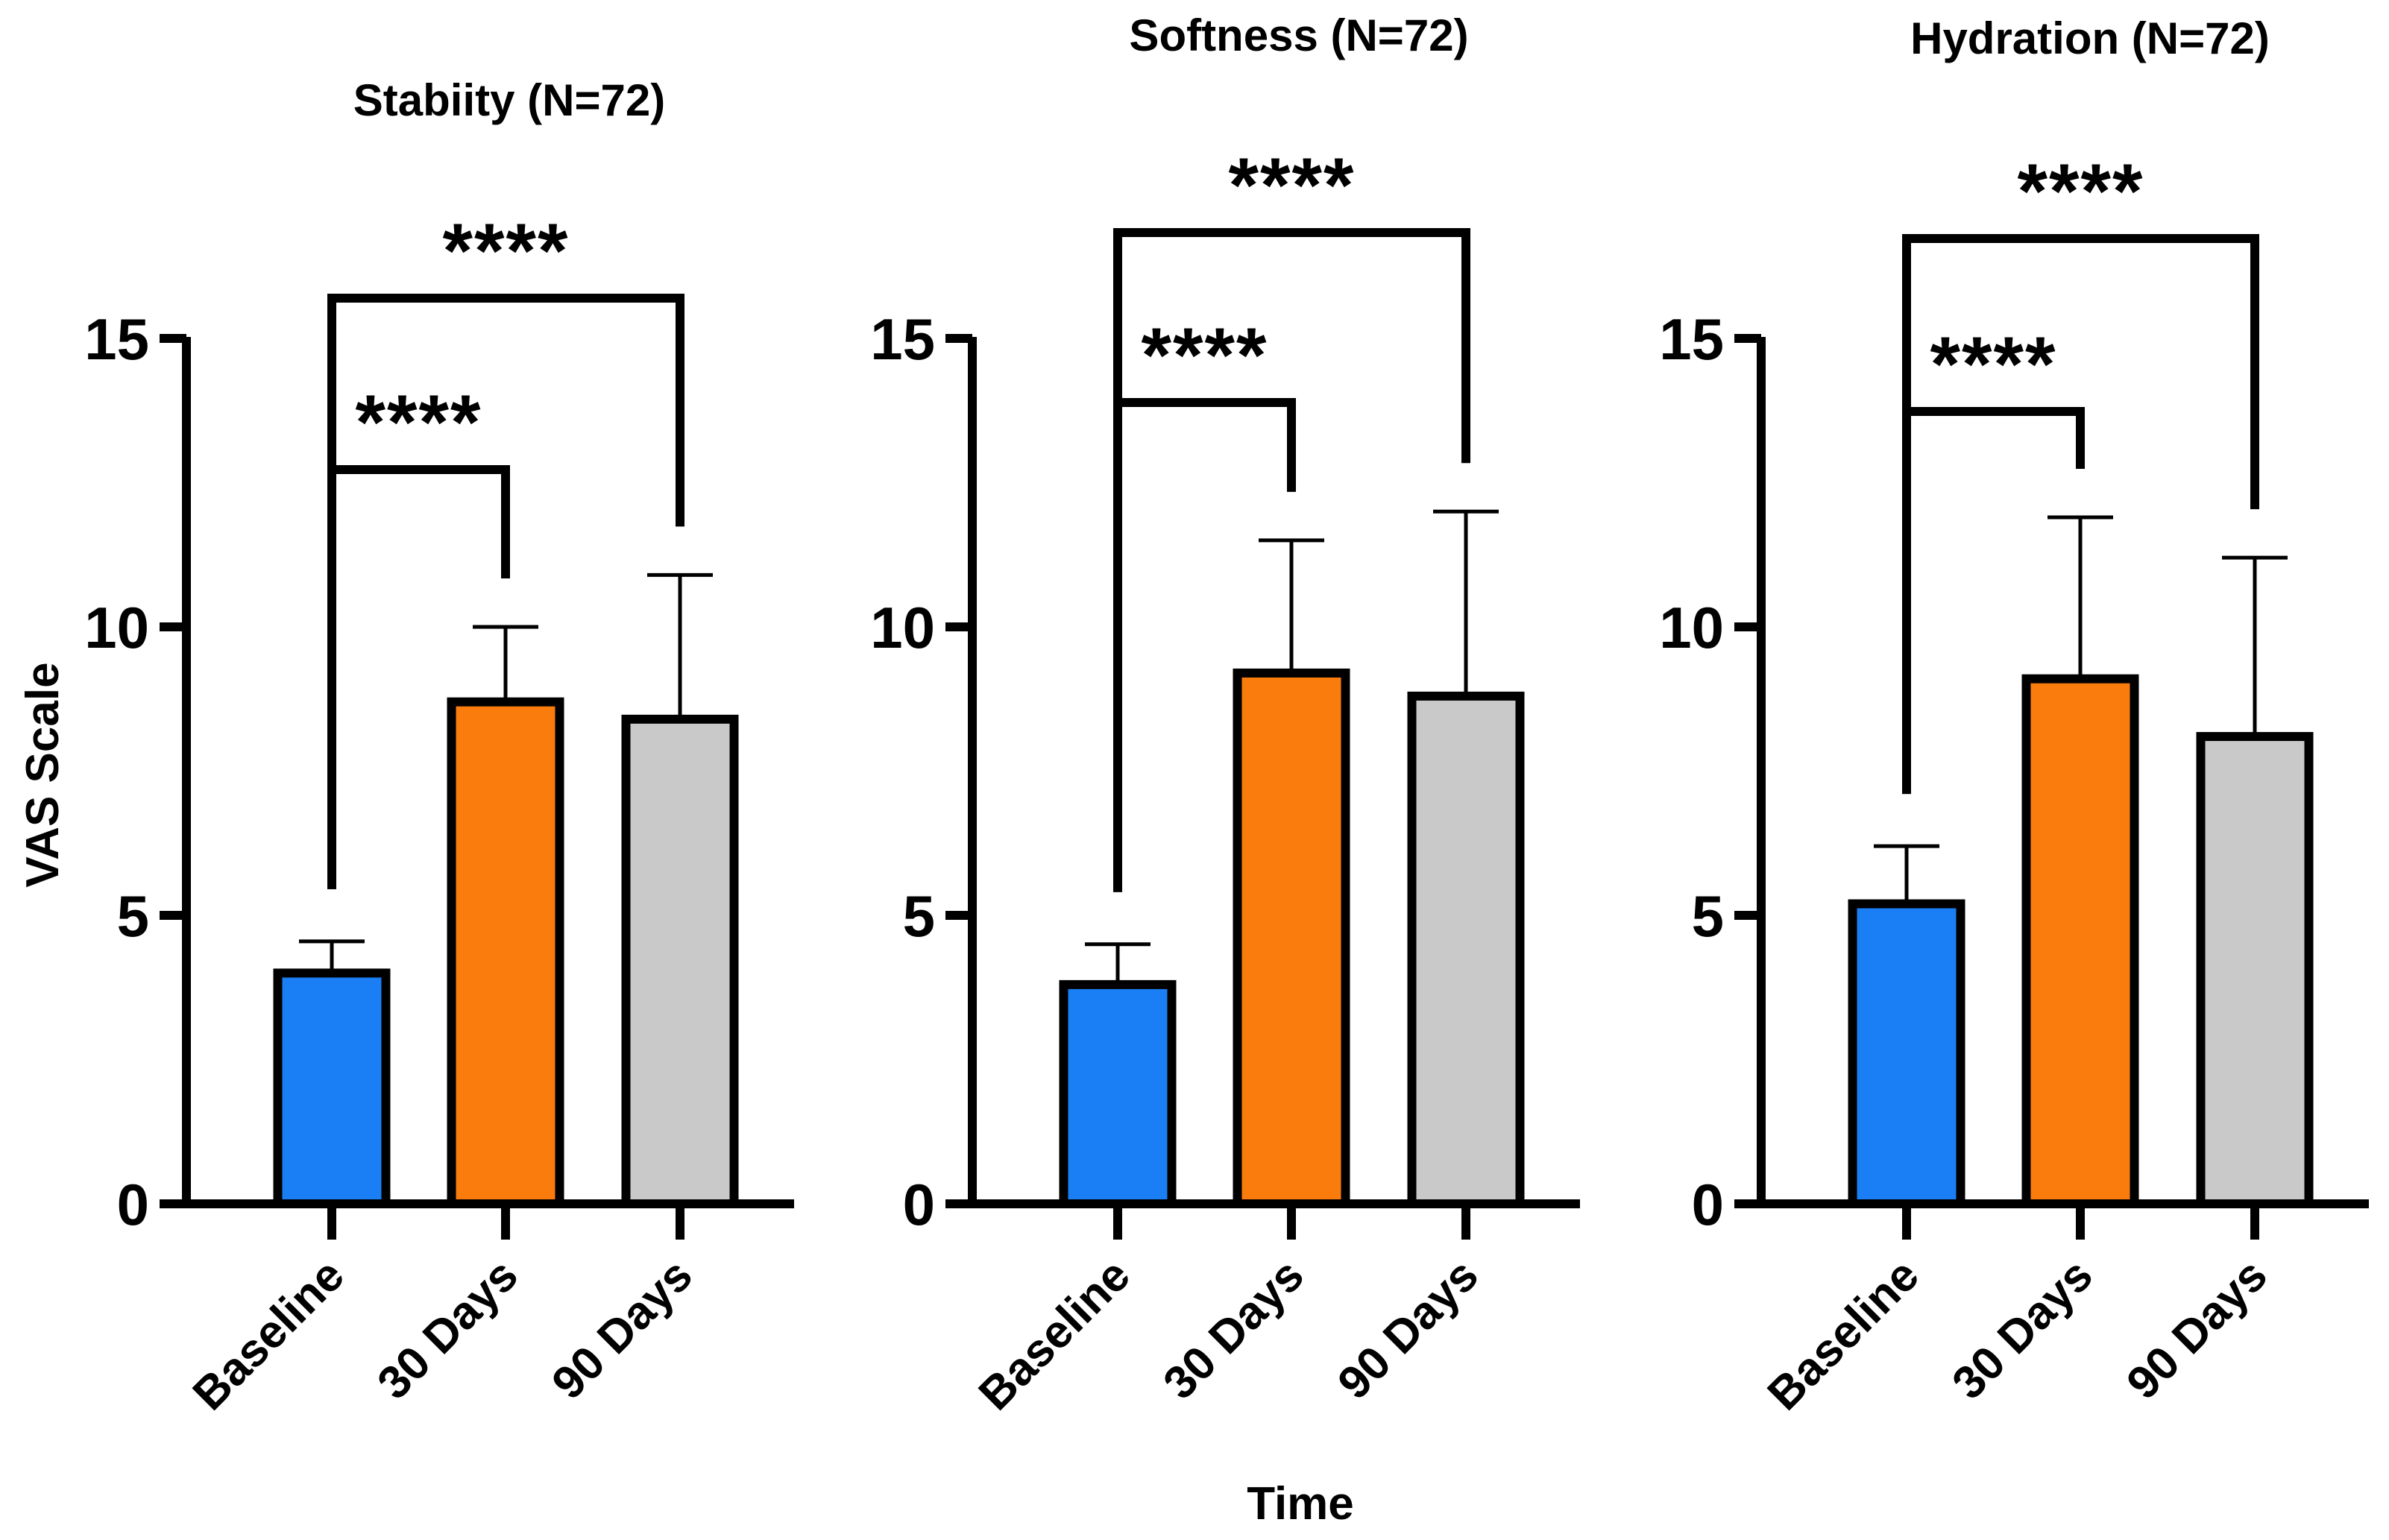 This screenshot has height=1540, width=2389. Describe the element at coordinates (2090, 38) in the screenshot. I see `panel-title: Hydration (N=72)` at that location.